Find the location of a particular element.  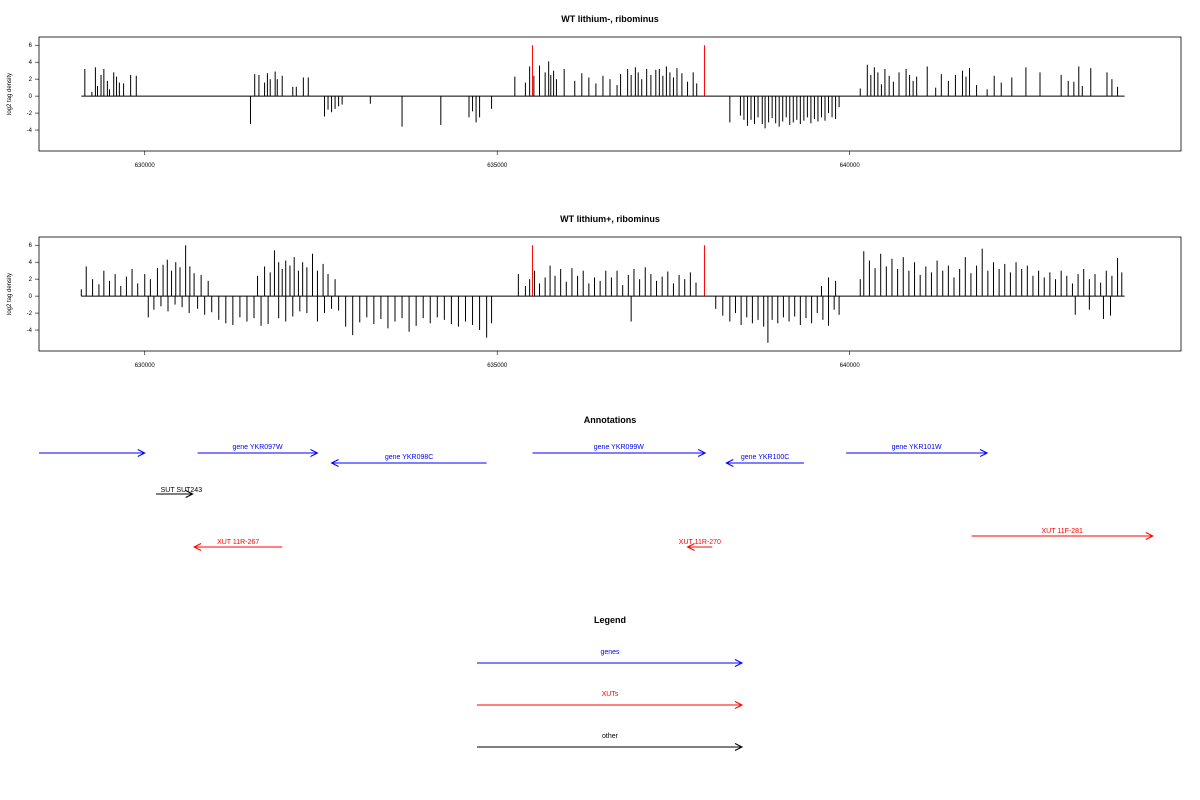

legend-item: XUTs is located at coordinates (610, 700).